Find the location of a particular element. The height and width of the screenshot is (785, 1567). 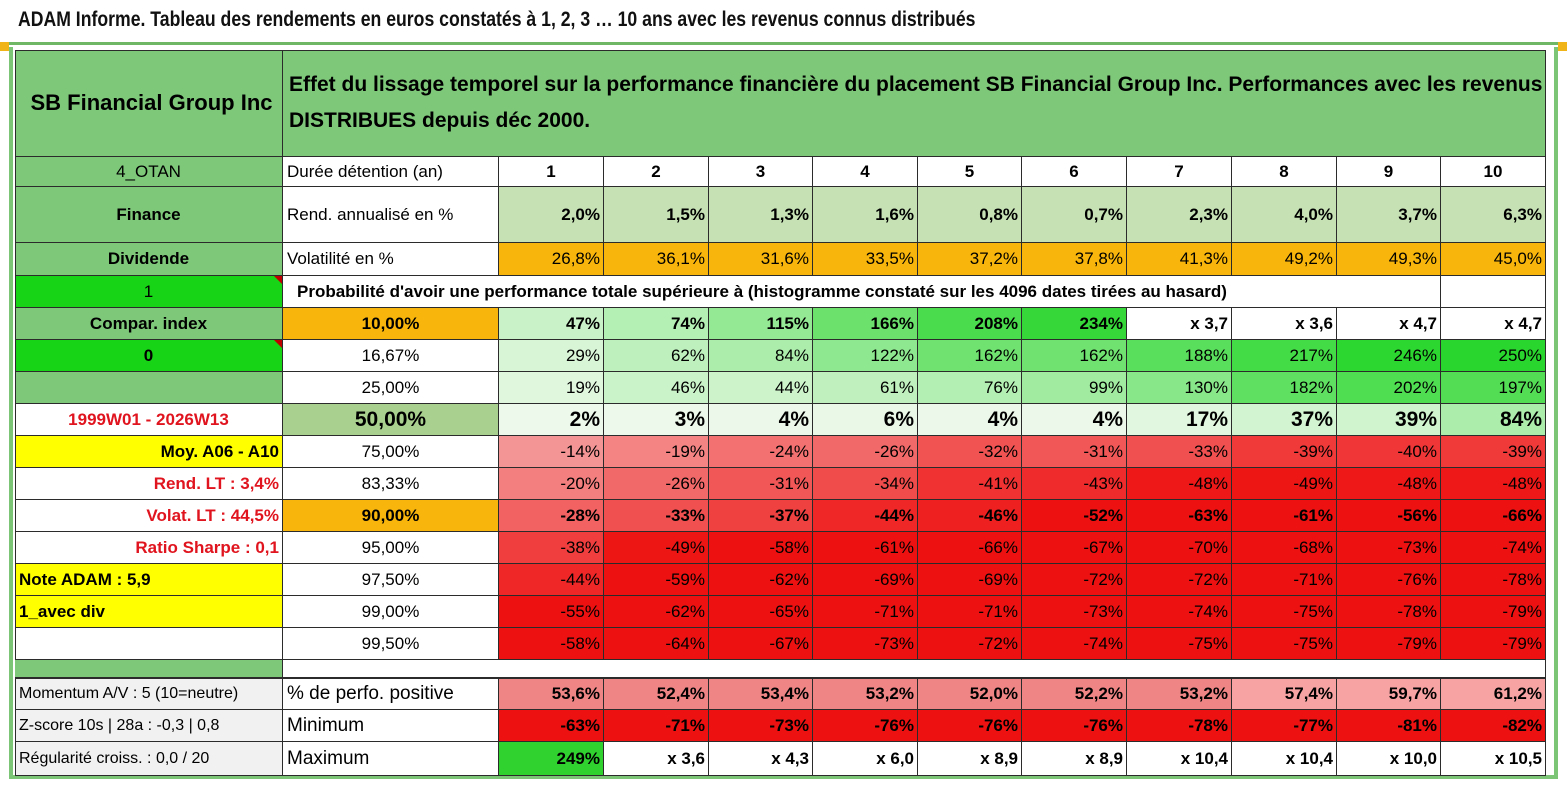

quantile-cell: -74% is located at coordinates (1179, 612).